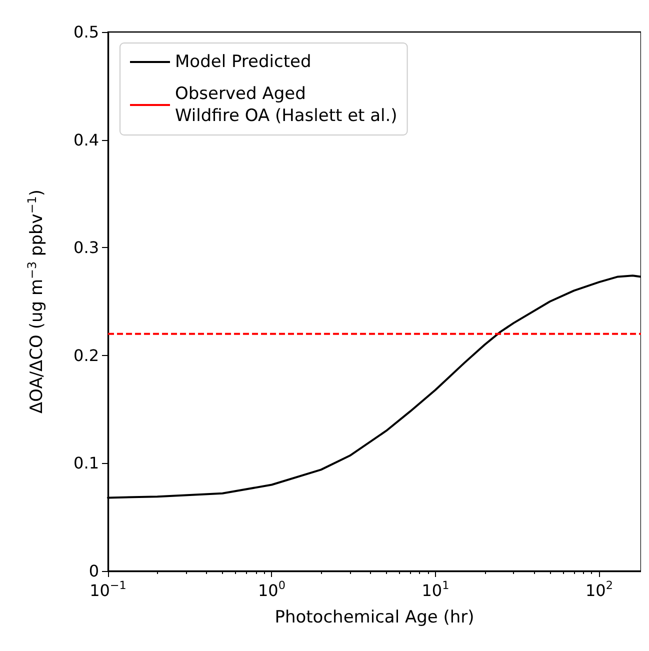 The image size is (649, 651). Describe the element at coordinates (286, 105) in the screenshot. I see `legend-label: Observed Aged Wildfire OA (Haslett et al.)` at that location.